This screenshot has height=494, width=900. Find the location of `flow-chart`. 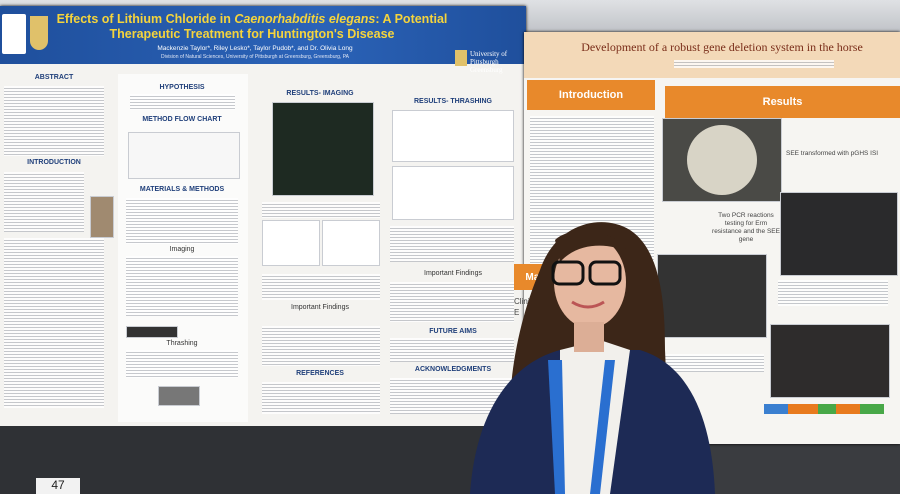

flow-chart is located at coordinates (184, 155).